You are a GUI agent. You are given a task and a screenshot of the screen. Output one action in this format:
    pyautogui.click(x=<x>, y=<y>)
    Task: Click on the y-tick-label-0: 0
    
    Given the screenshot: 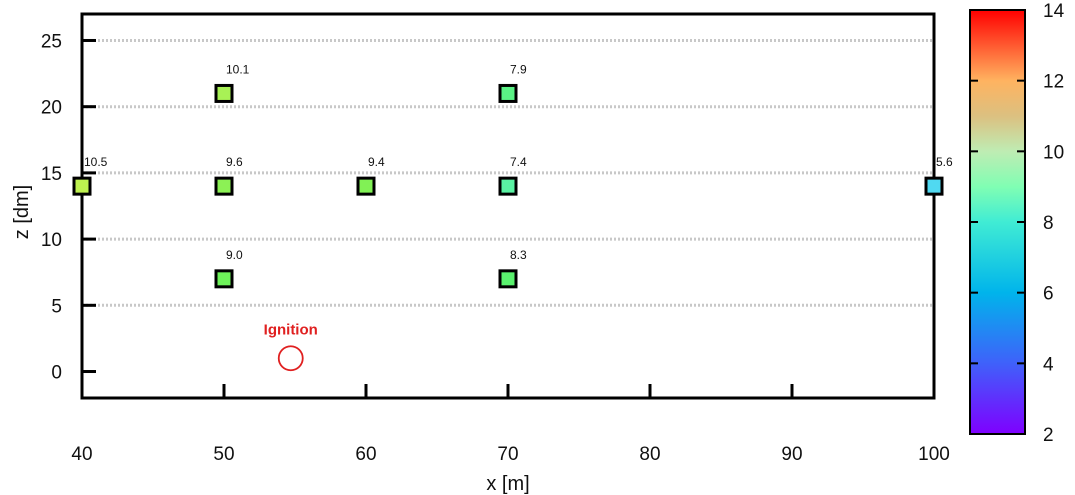 What is the action you would take?
    pyautogui.click(x=56, y=373)
    